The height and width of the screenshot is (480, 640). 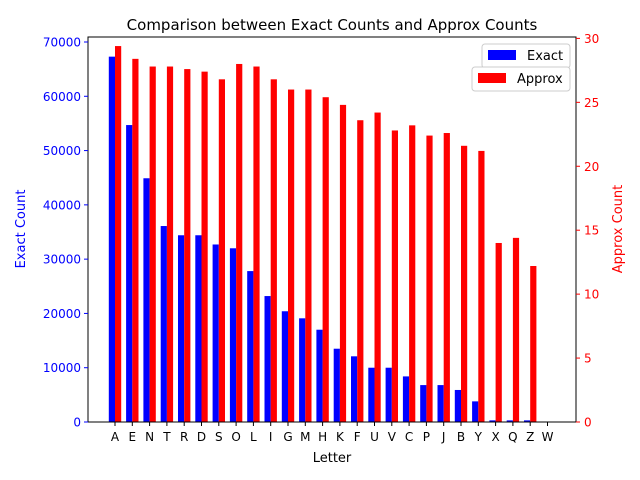 What do you see at coordinates (332, 458) in the screenshot?
I see `x-axis-label: Letter` at bounding box center [332, 458].